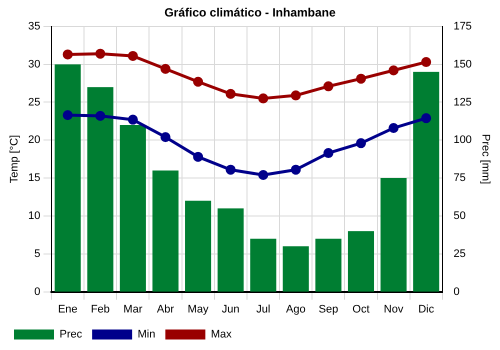 The image size is (500, 350). Describe the element at coordinates (459, 216) in the screenshot. I see `y2-tick-label: 50` at that location.